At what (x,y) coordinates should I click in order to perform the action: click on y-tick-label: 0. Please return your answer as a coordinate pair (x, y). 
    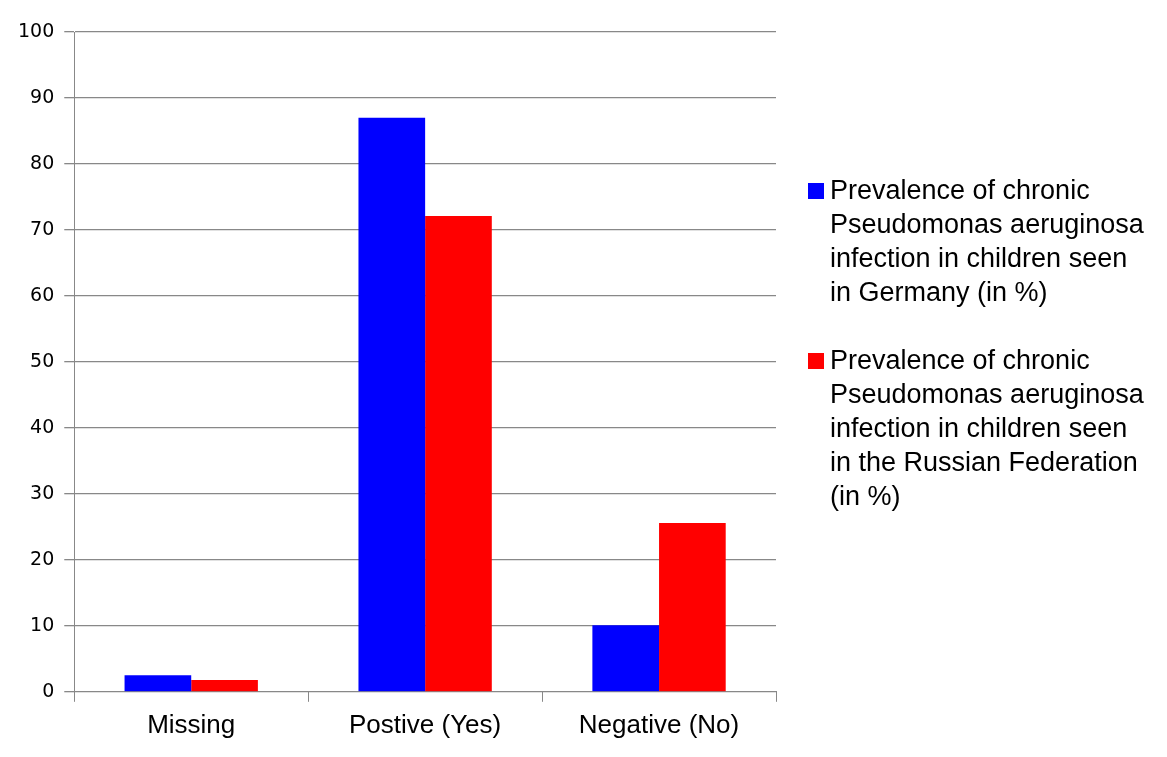
    Looking at the image, I should click on (48, 689).